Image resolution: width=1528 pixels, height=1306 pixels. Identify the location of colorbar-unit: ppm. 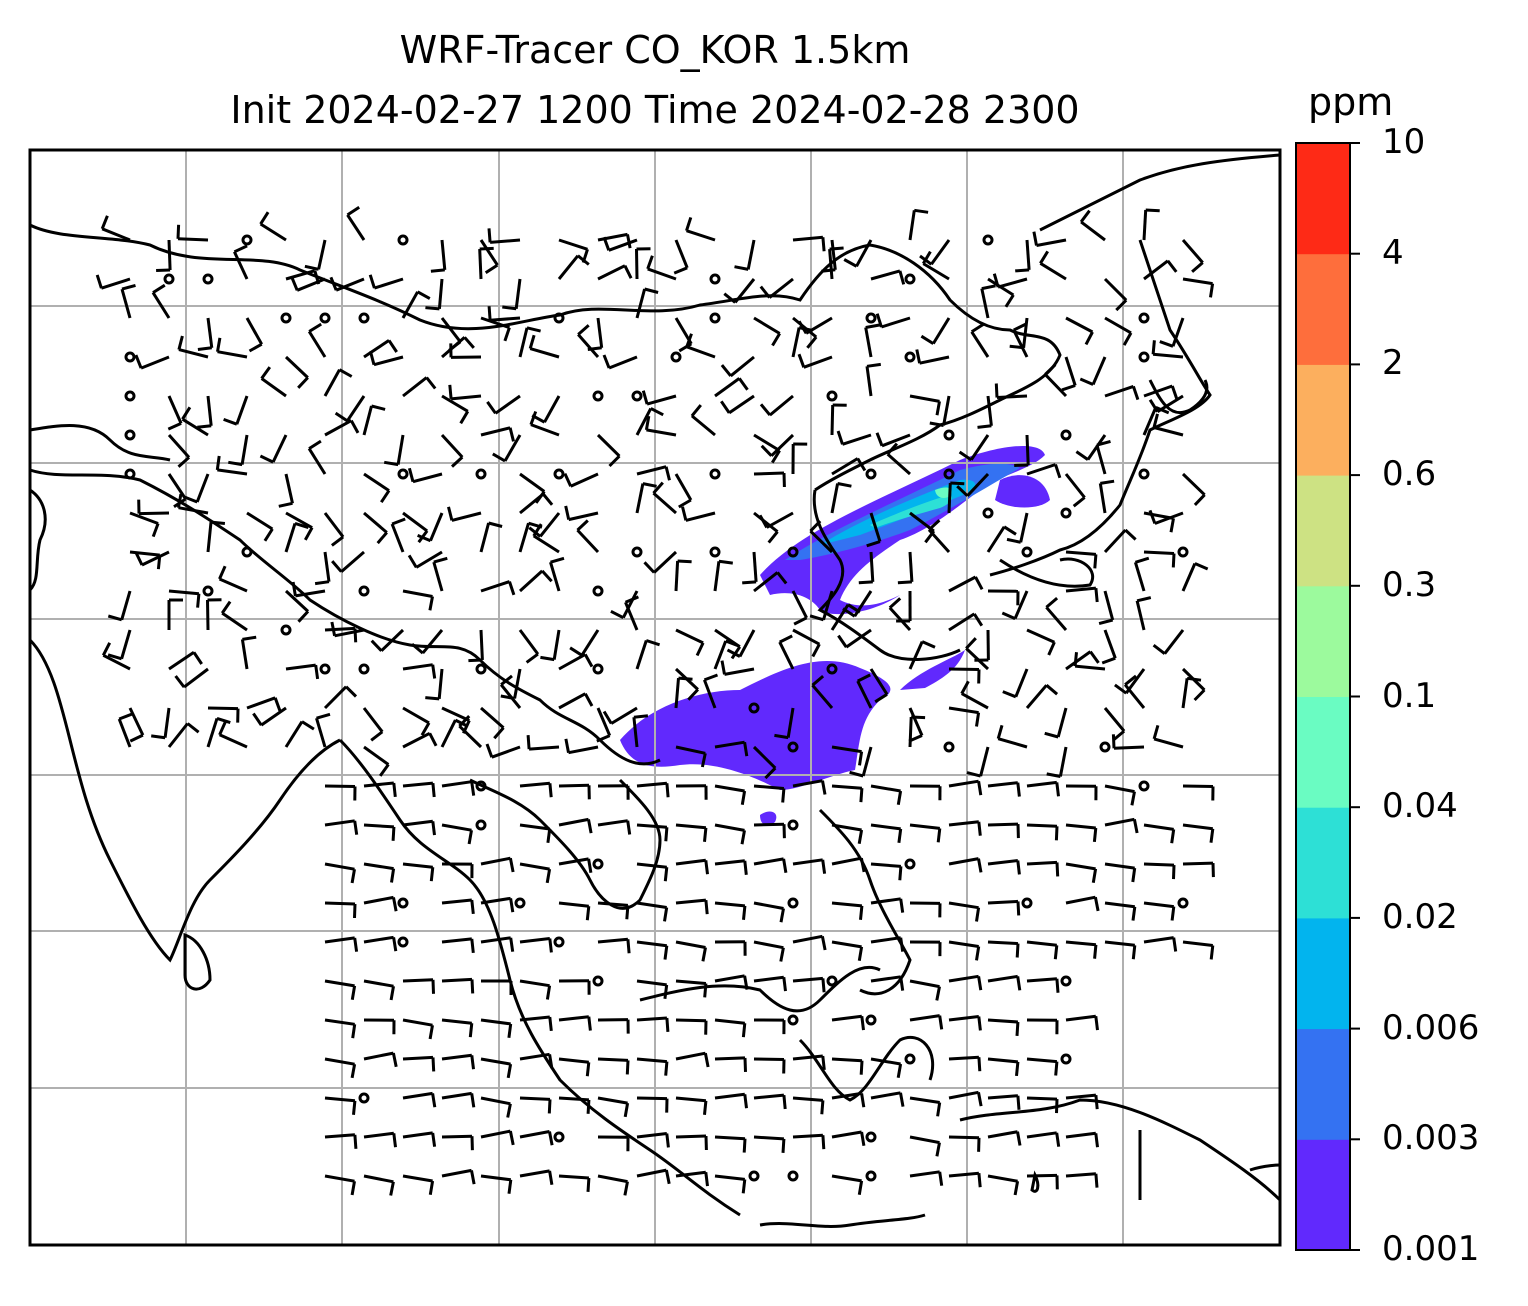
(1351, 102).